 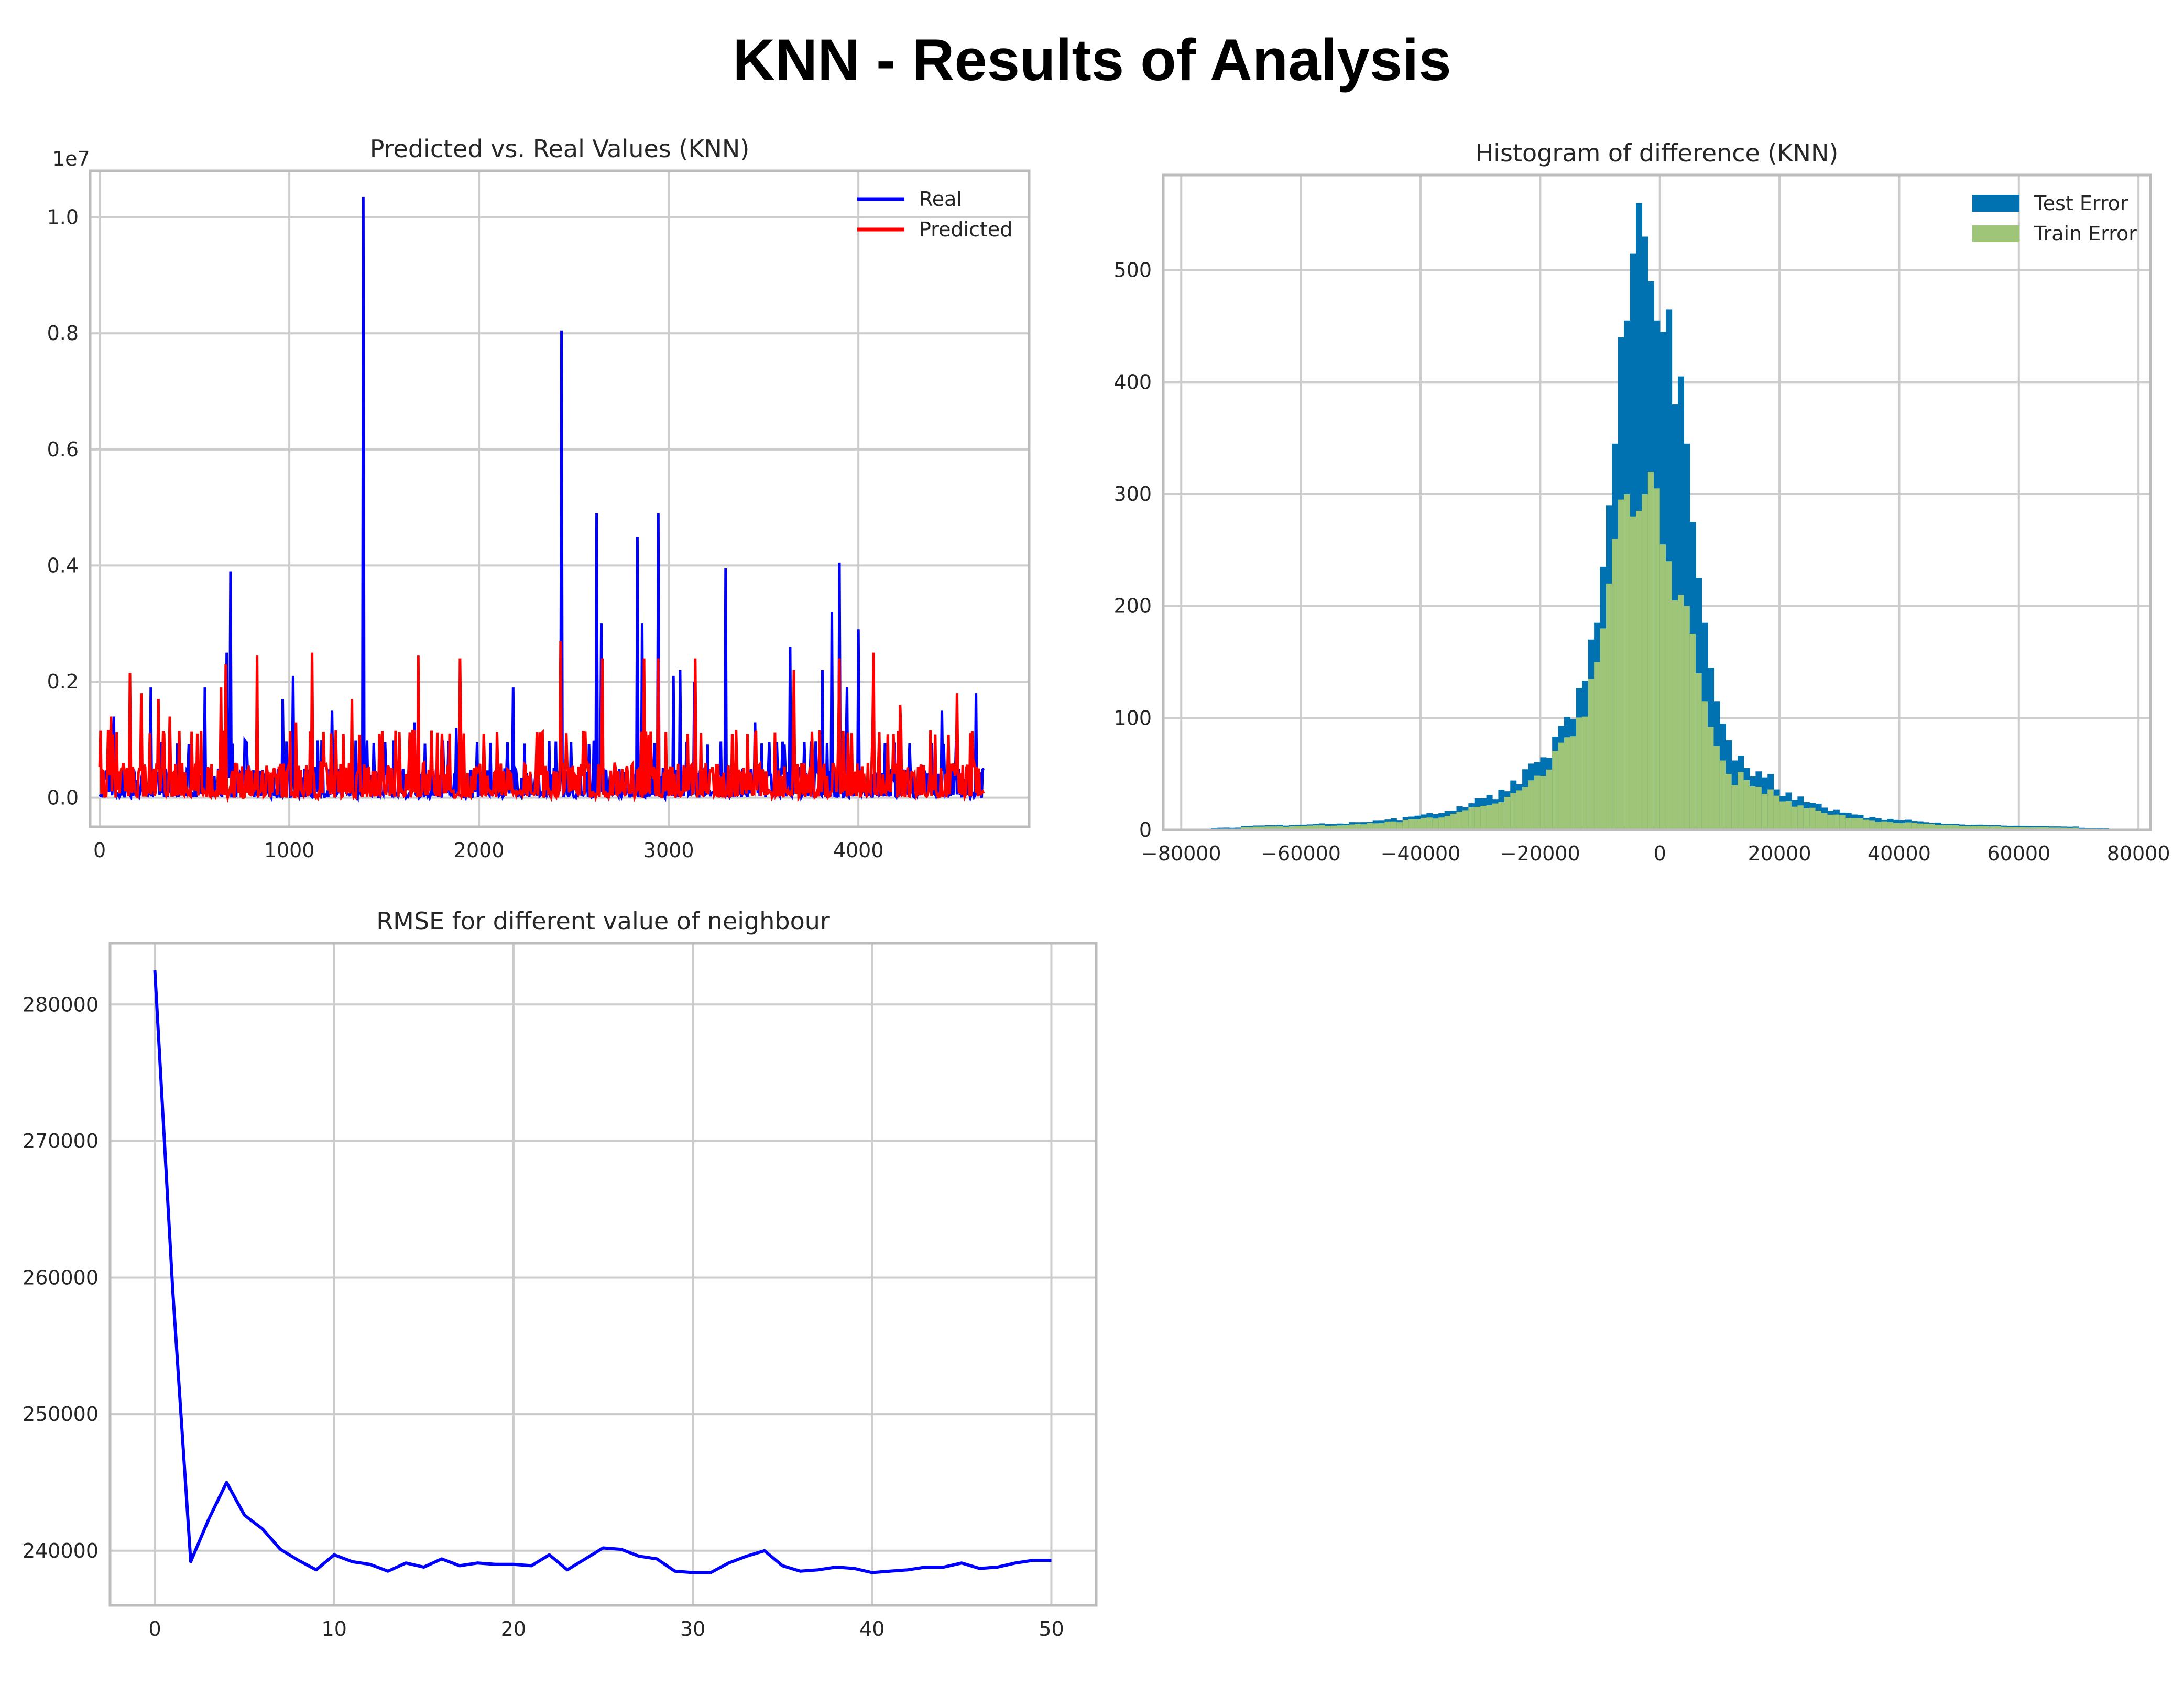 I want to click on rmse-y-tick-label: 250000, so click(x=61, y=1414).